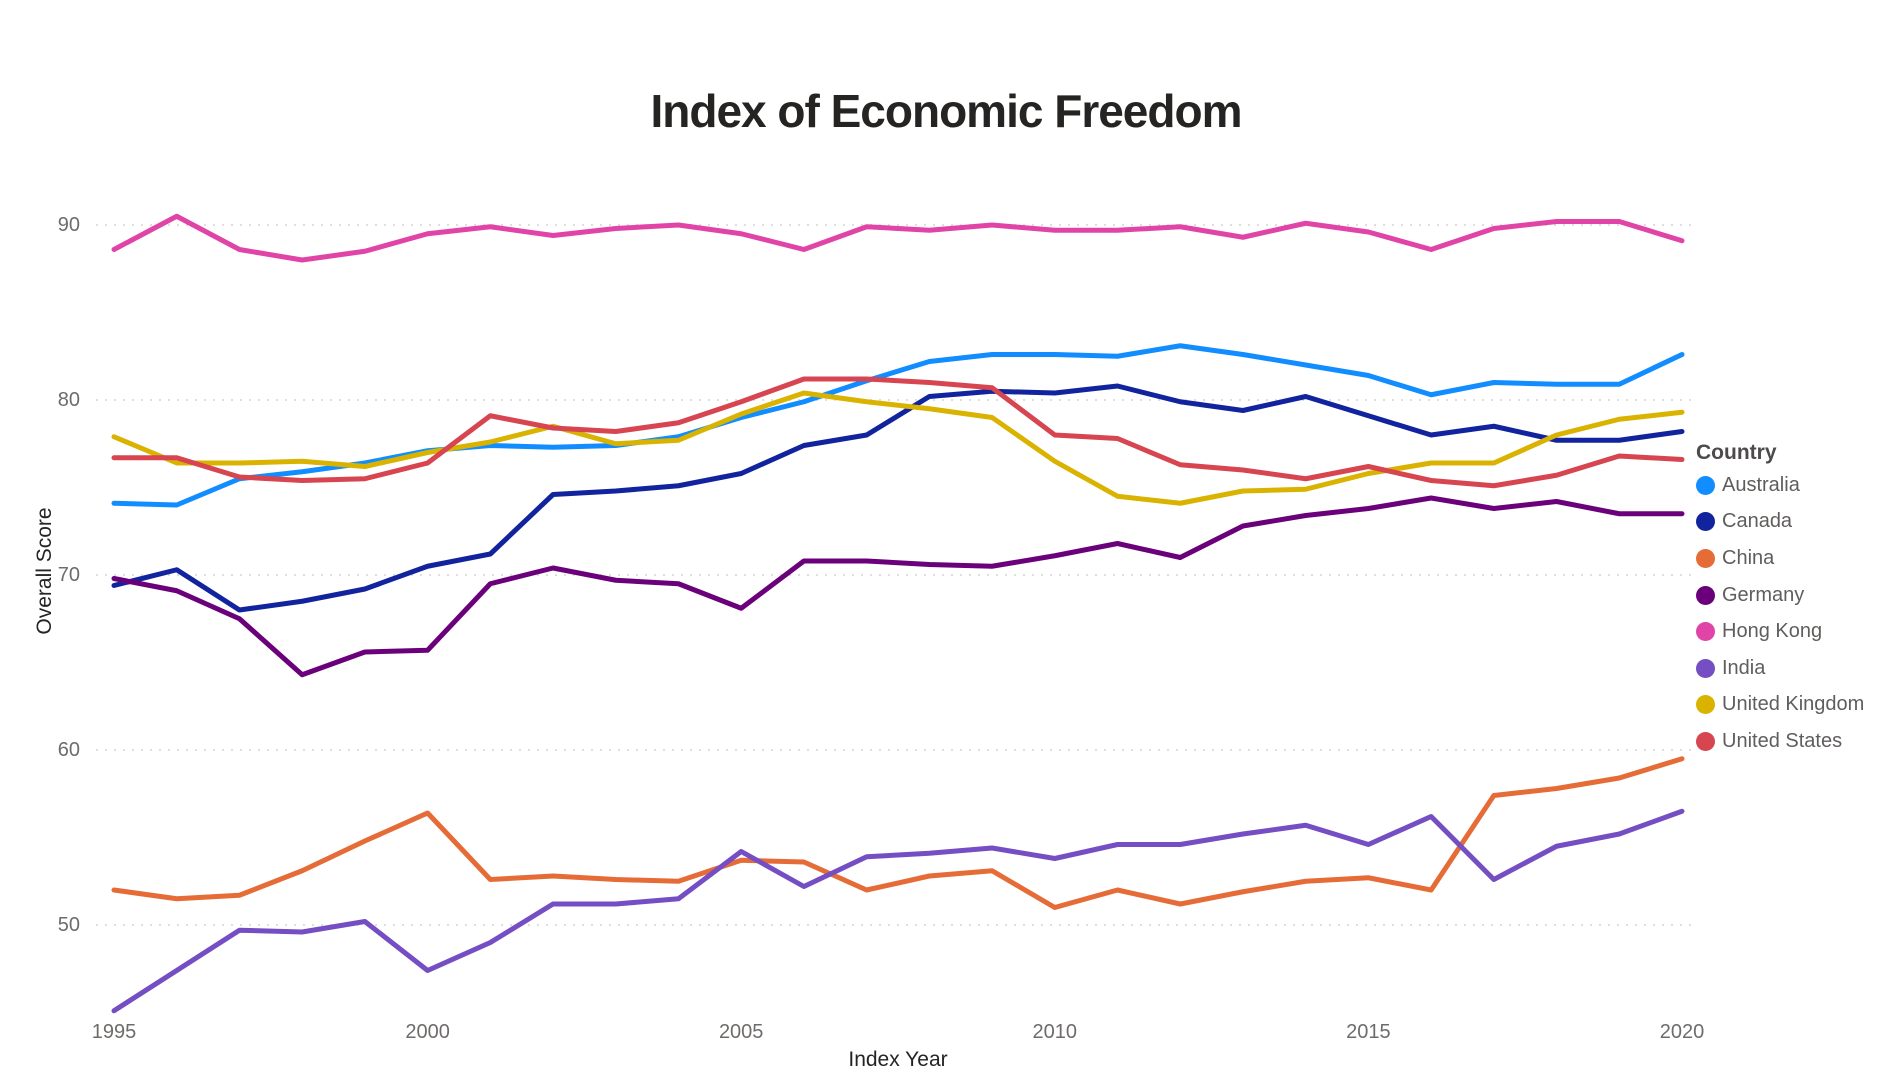 The image size is (1892, 1080). I want to click on series-line-united-states, so click(898, 432).